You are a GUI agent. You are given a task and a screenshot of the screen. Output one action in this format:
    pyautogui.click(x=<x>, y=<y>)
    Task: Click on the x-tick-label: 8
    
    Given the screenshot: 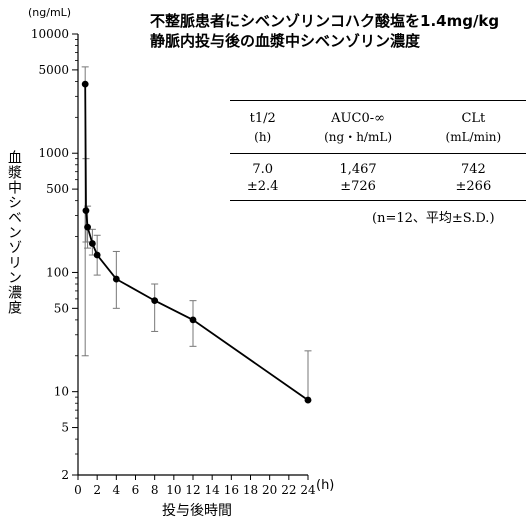 What is the action you would take?
    pyautogui.click(x=155, y=490)
    